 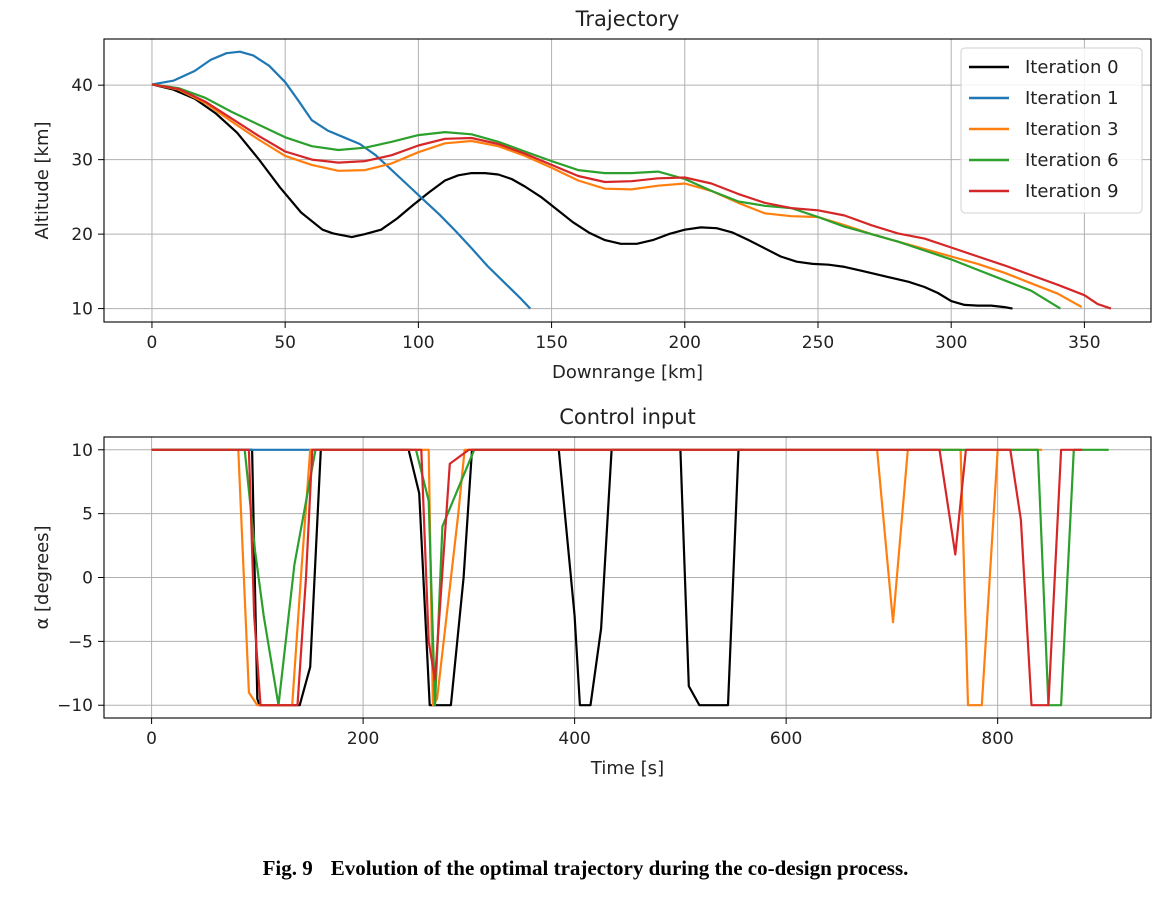 I want to click on legend-entry-label: Iteration 0, so click(x=1072, y=67).